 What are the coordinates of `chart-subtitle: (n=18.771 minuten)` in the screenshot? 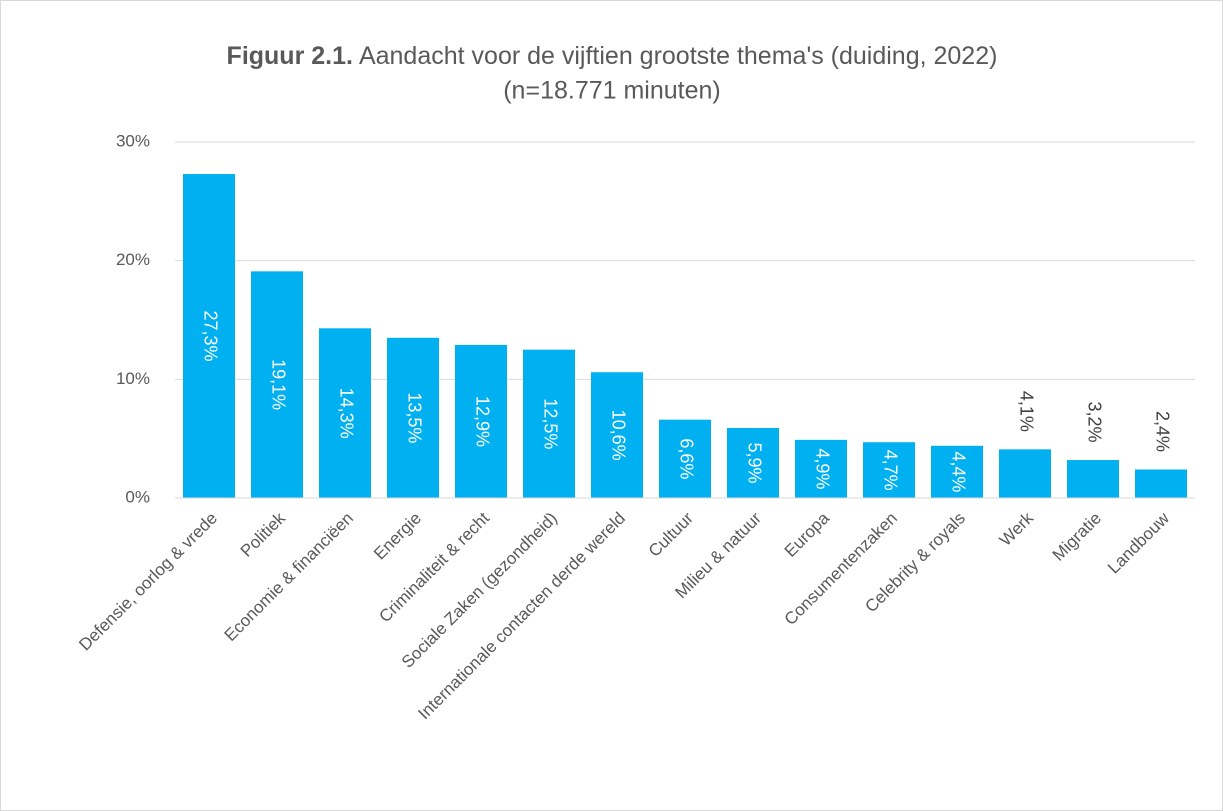 It's located at (612, 91).